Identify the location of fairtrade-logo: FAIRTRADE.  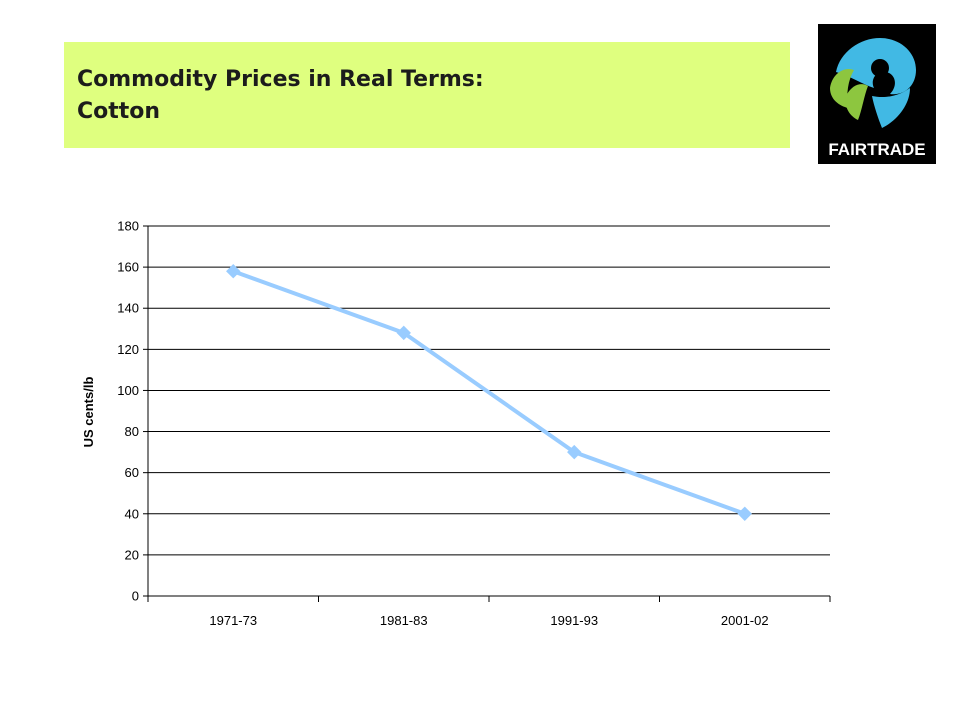
(877, 94).